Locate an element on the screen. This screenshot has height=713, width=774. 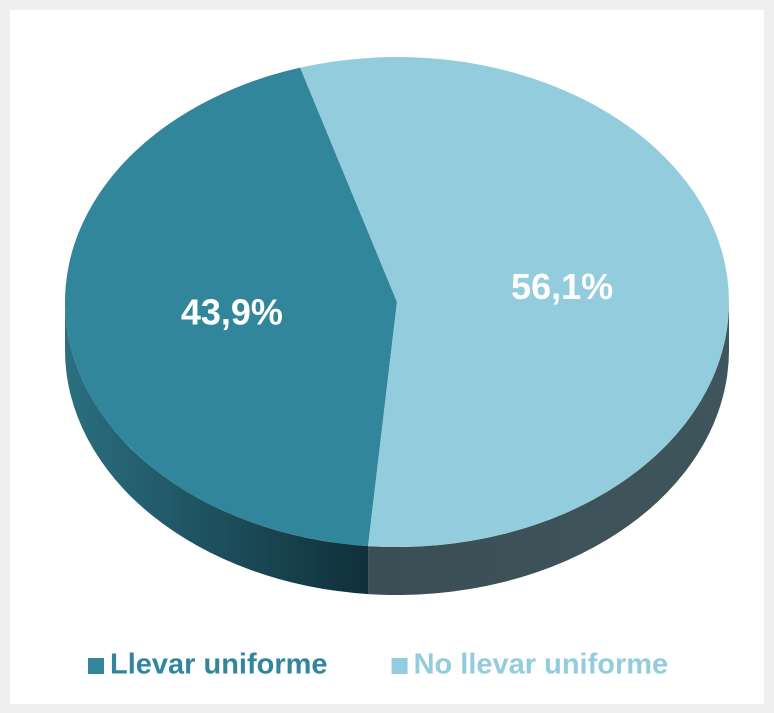
legend-label: No llevar uniforme is located at coordinates (541, 665).